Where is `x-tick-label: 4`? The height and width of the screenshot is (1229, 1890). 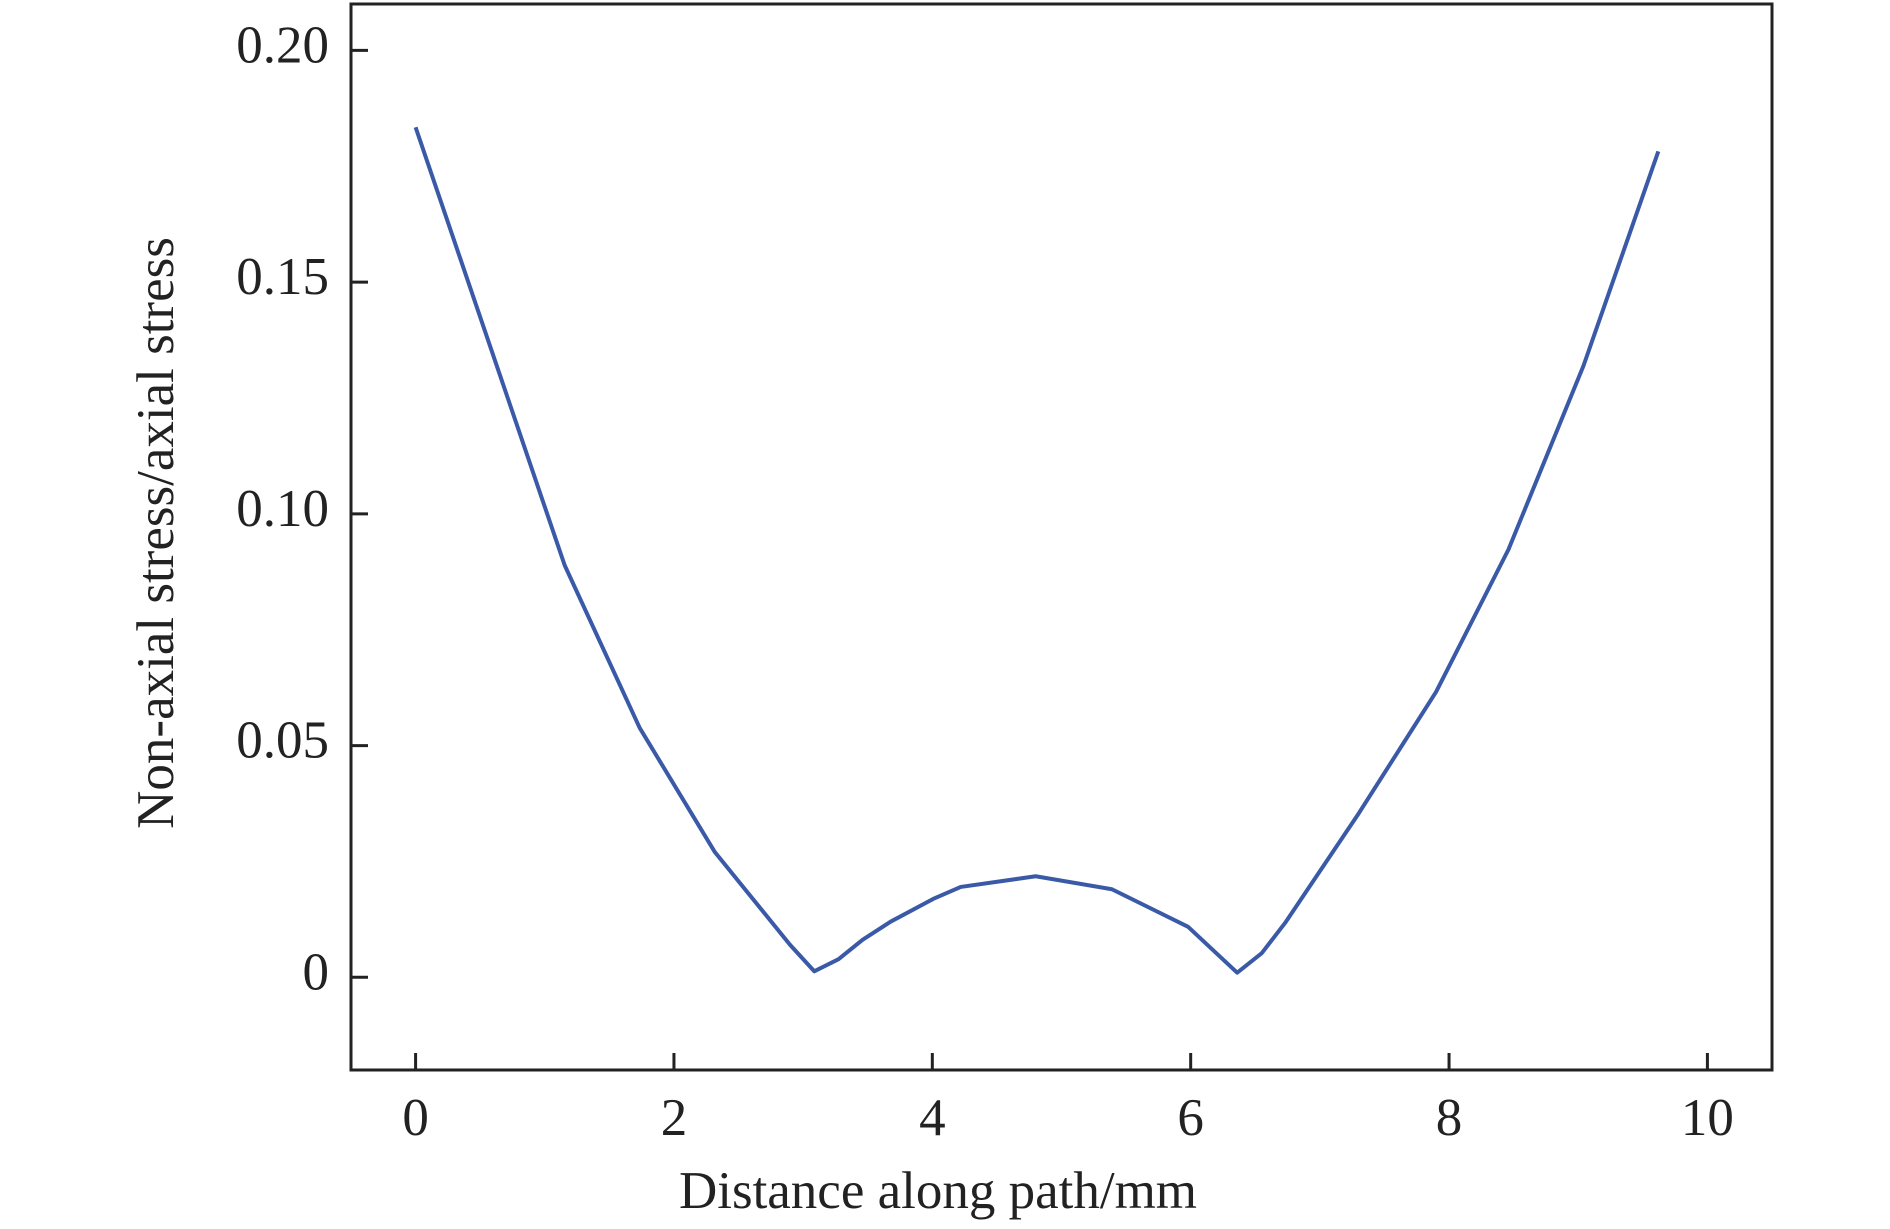
x-tick-label: 4 is located at coordinates (932, 1118).